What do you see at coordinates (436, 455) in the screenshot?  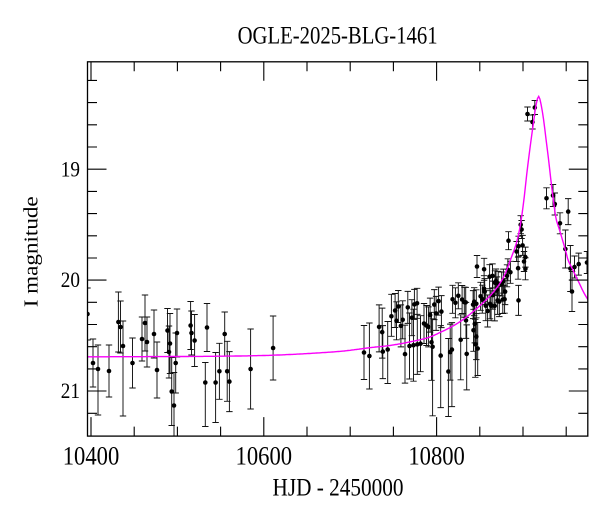 I see `svg-text: 10800` at bounding box center [436, 455].